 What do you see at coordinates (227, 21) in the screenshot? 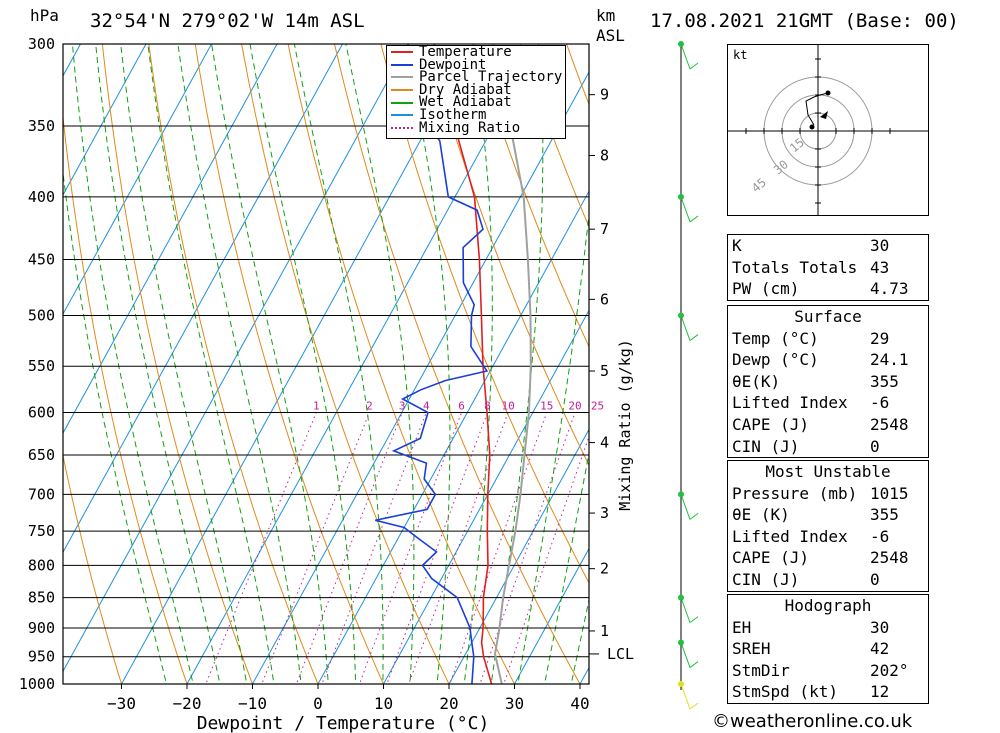
I see `station-location: 32°54'N 279°02'W 14m ASL` at bounding box center [227, 21].